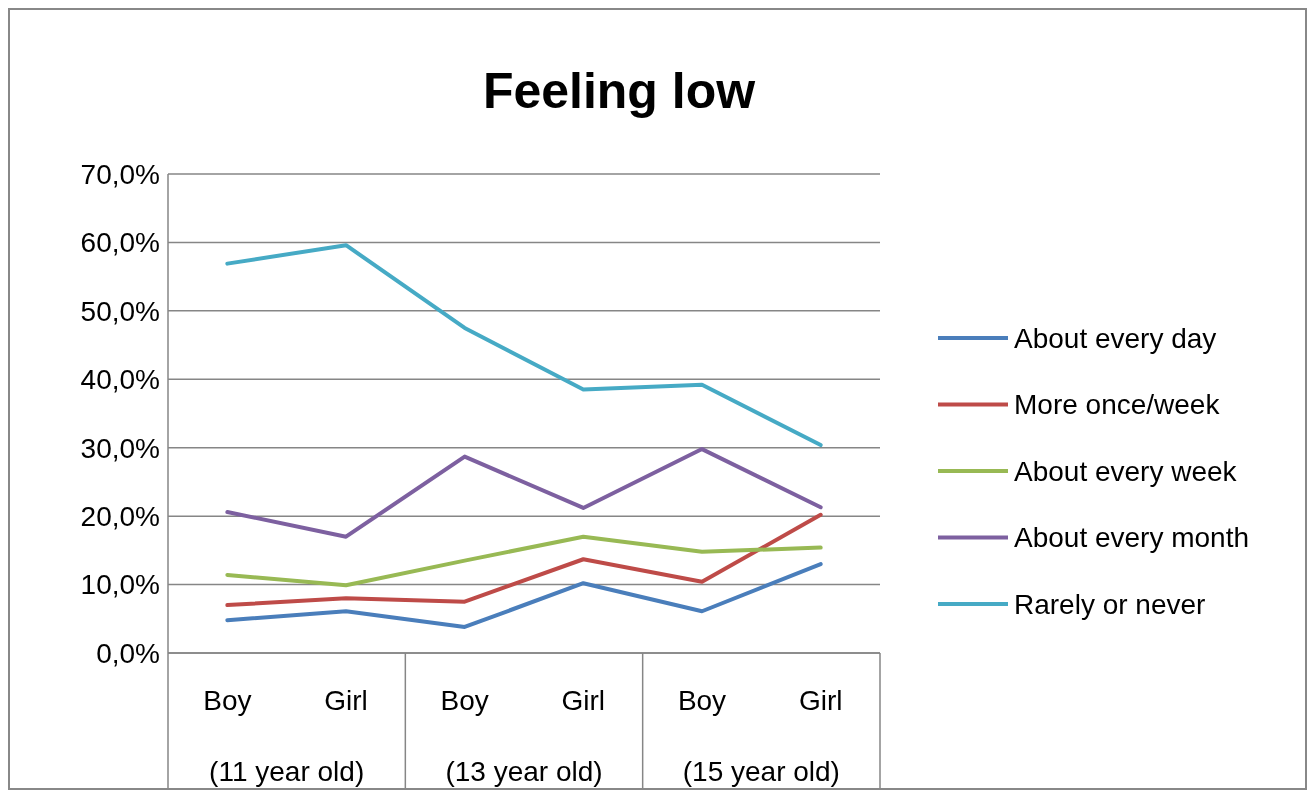 The image size is (1315, 798). I want to click on legend-label: About every day, so click(1115, 338).